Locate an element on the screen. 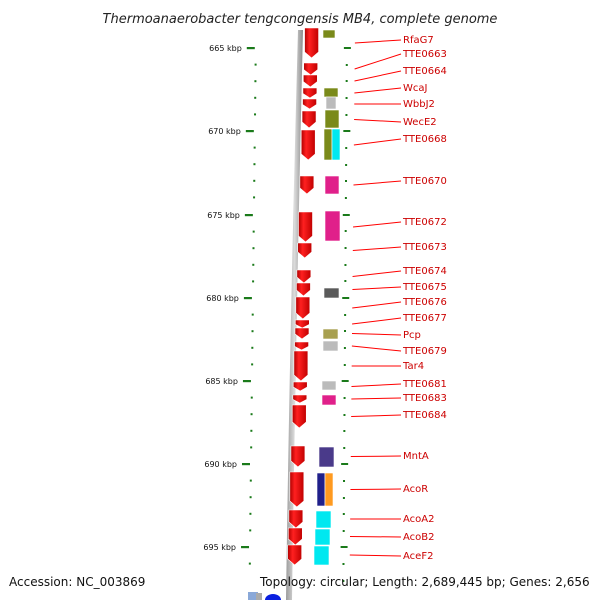 This screenshot has width=600, height=600. gene-label: TTE0683 is located at coordinates (424, 398).